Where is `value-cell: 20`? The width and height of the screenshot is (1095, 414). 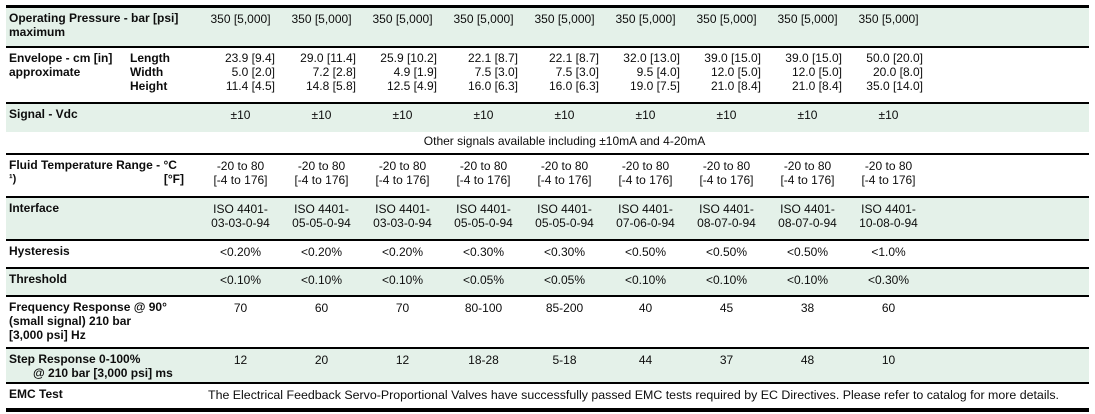
value-cell: 20 is located at coordinates (321, 360).